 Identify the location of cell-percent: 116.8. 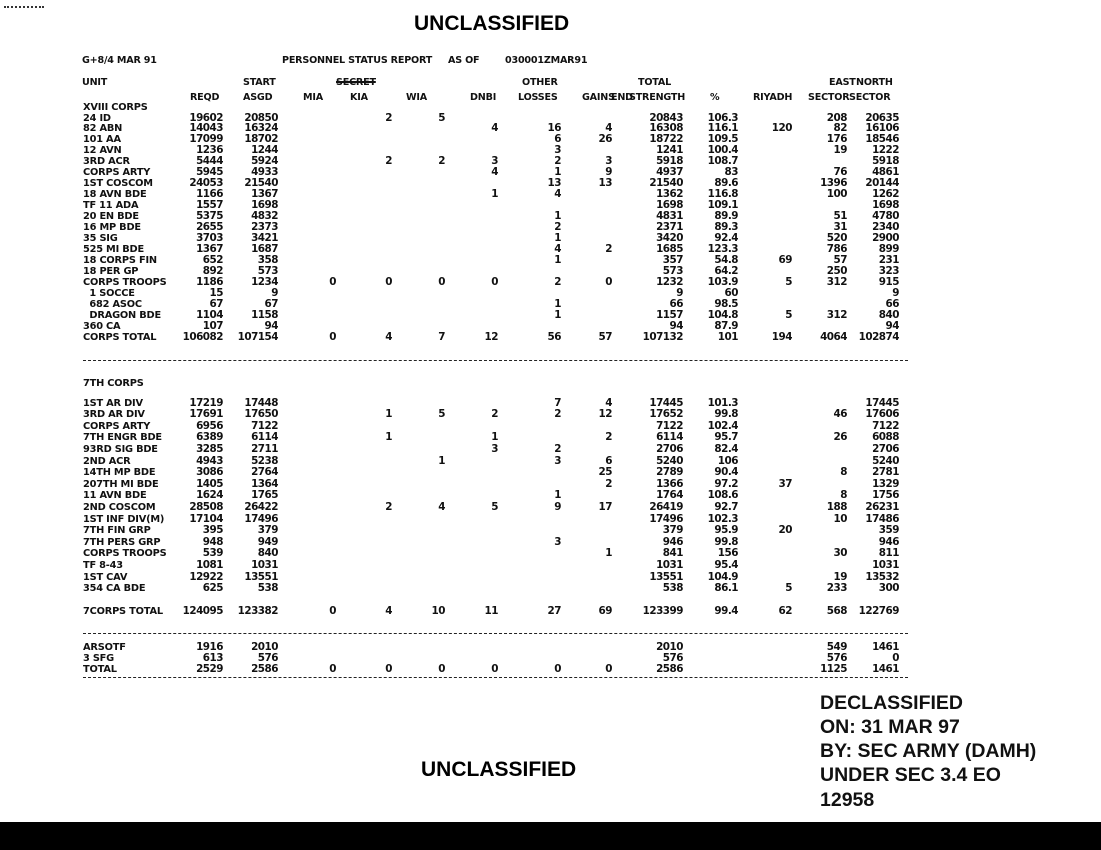
(723, 194).